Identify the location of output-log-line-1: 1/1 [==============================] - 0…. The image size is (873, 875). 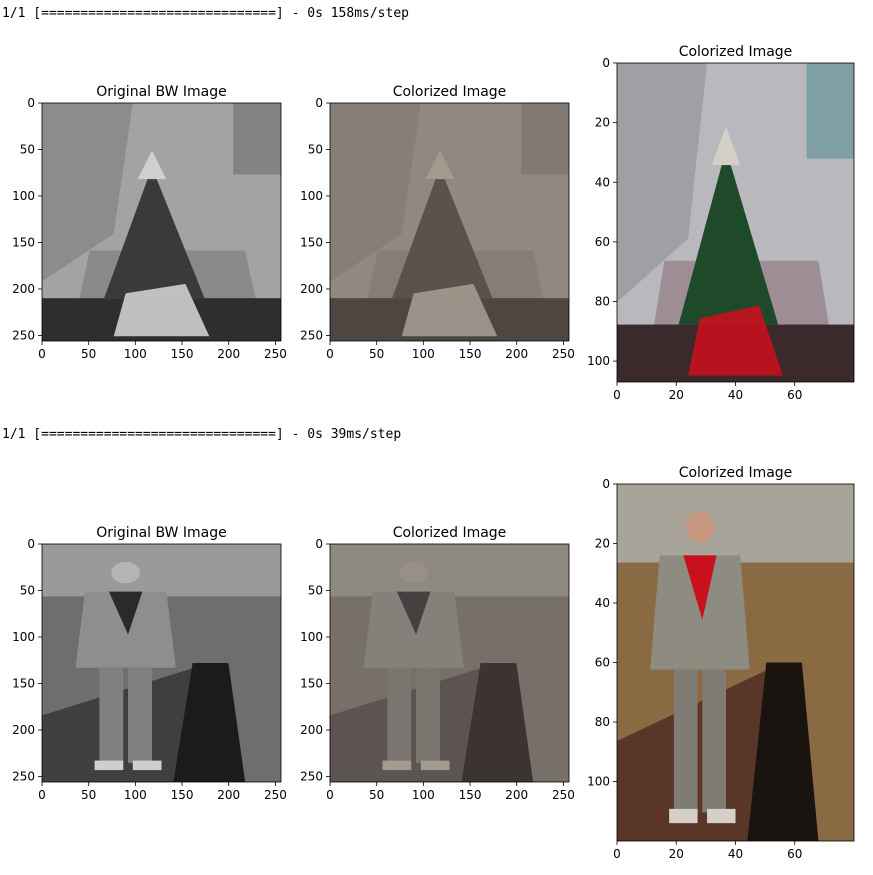
(205, 13).